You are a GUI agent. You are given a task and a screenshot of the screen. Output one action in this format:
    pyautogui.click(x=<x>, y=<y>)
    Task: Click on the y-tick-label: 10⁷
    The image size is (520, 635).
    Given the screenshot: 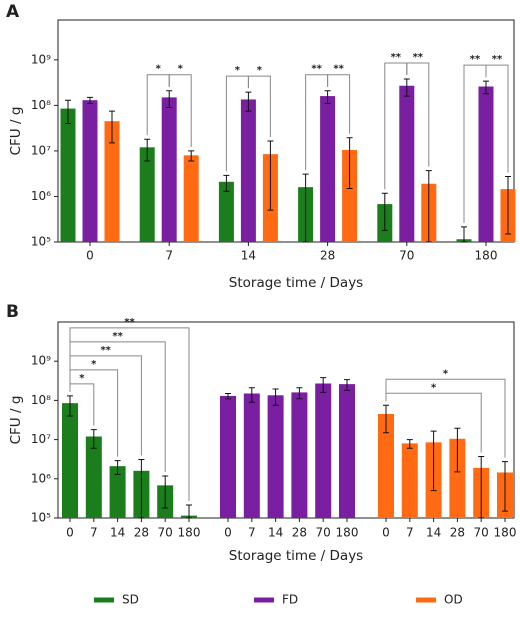 What is the action you would take?
    pyautogui.click(x=41, y=150)
    